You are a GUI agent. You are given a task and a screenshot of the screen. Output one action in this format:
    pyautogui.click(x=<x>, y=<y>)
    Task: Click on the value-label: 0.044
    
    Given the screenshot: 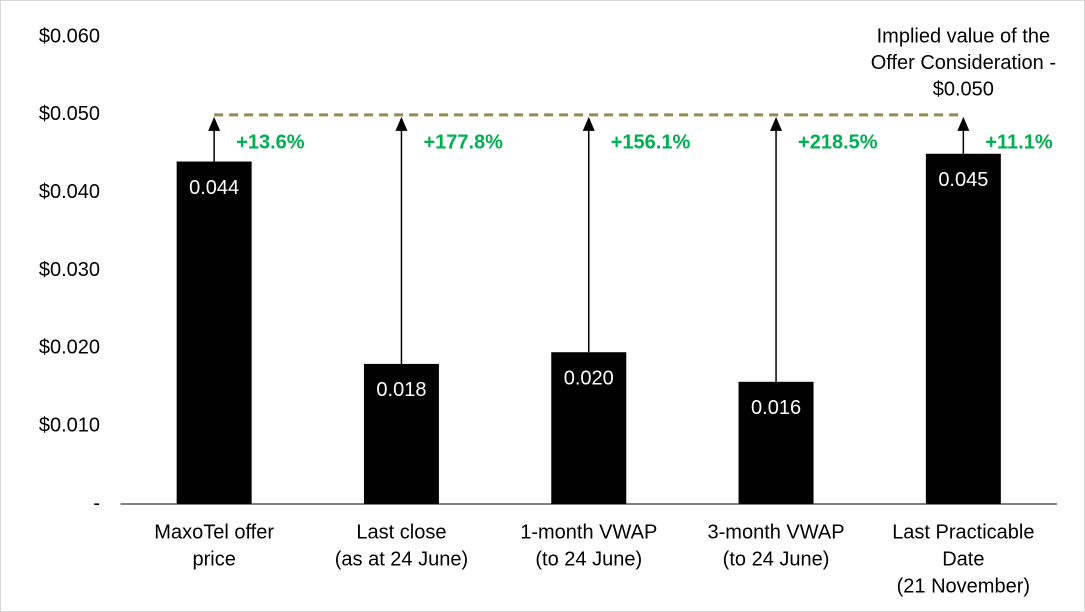 What is the action you would take?
    pyautogui.click(x=214, y=188)
    